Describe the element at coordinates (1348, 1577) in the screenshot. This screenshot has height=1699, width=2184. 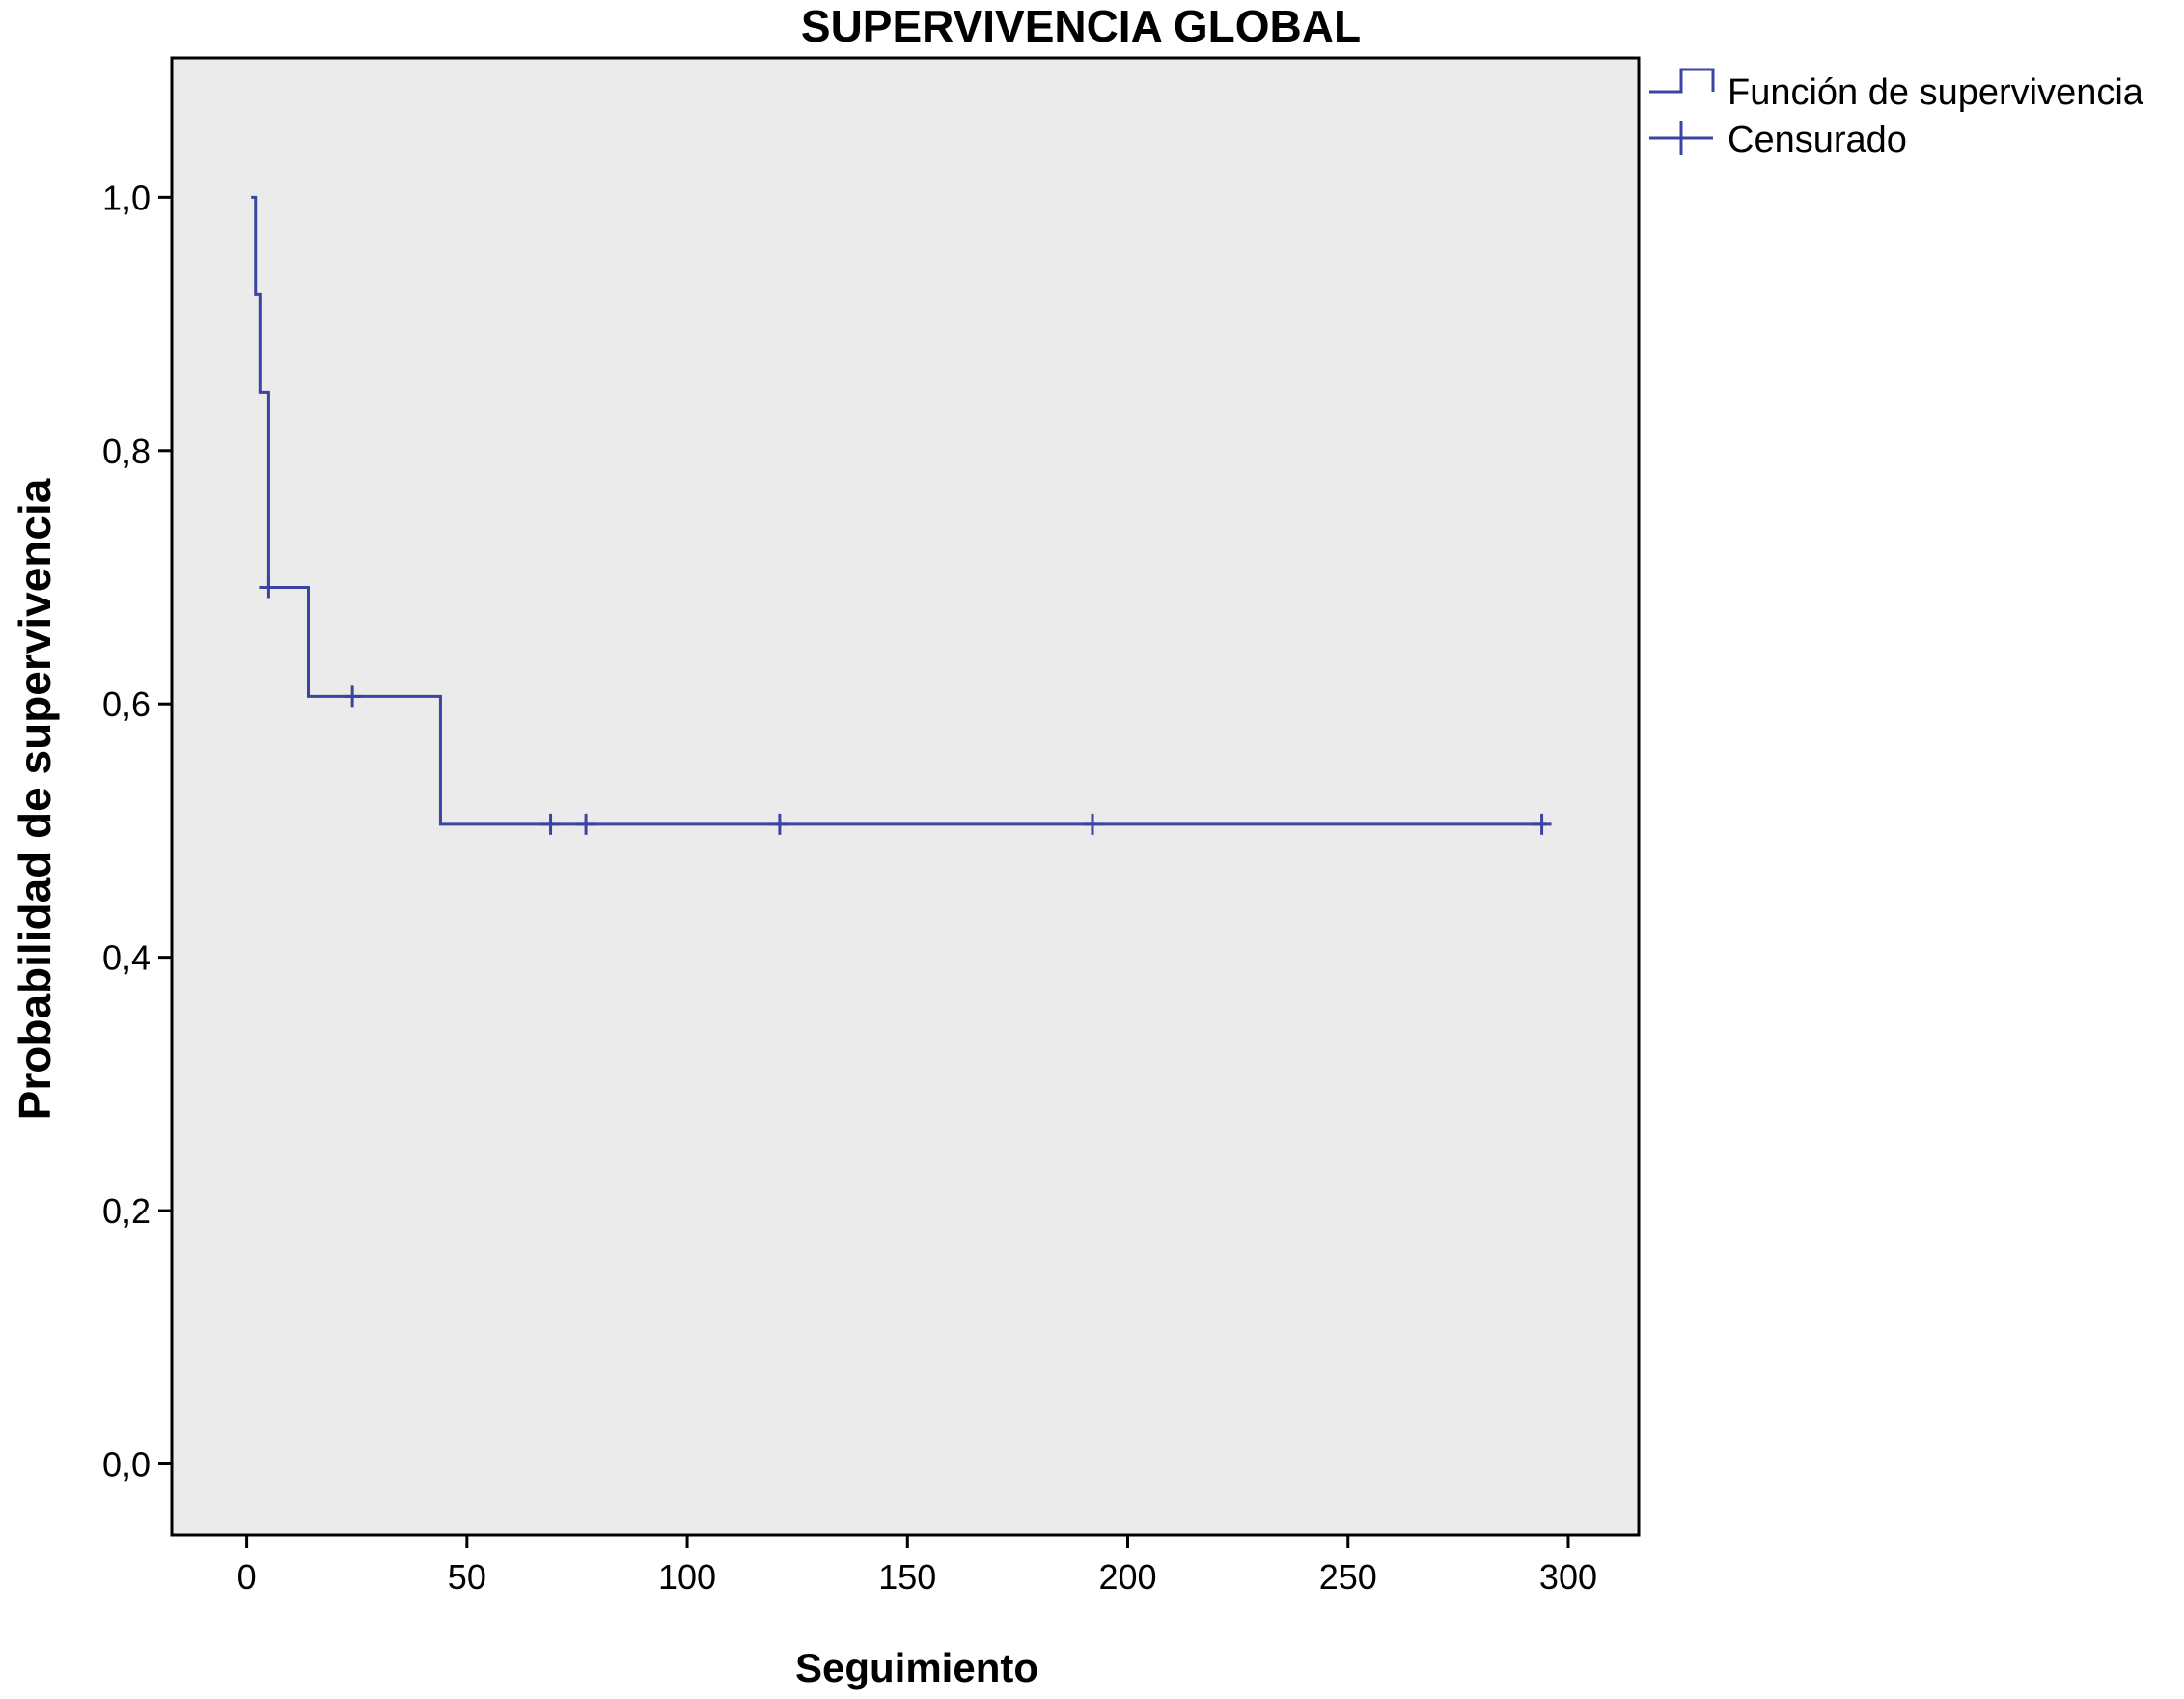
I see `x-tick-label: 250` at that location.